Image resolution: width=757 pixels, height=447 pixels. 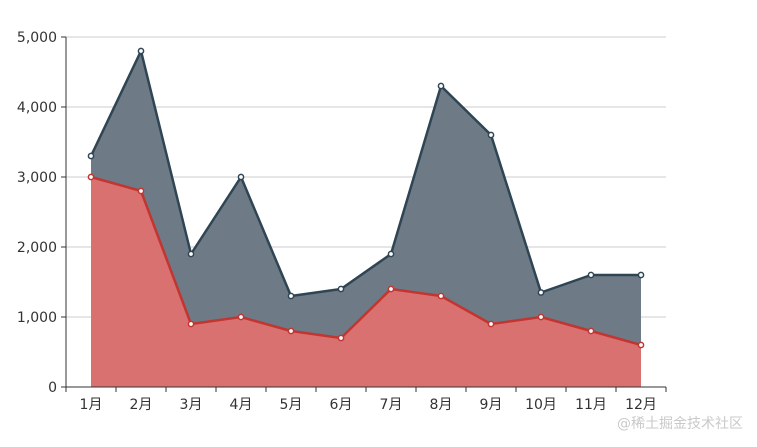 I want to click on x-tick-label: 7月, so click(x=391, y=405).